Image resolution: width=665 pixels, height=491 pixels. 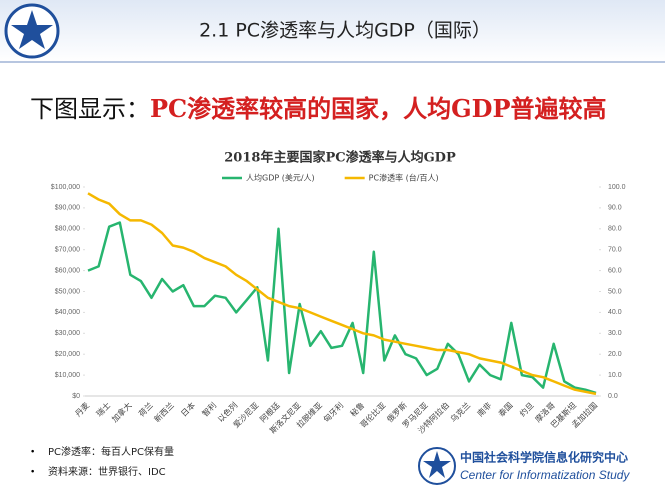 What do you see at coordinates (280, 178) in the screenshot?
I see `legend-label: 人均GDP (美元/人)` at bounding box center [280, 178].